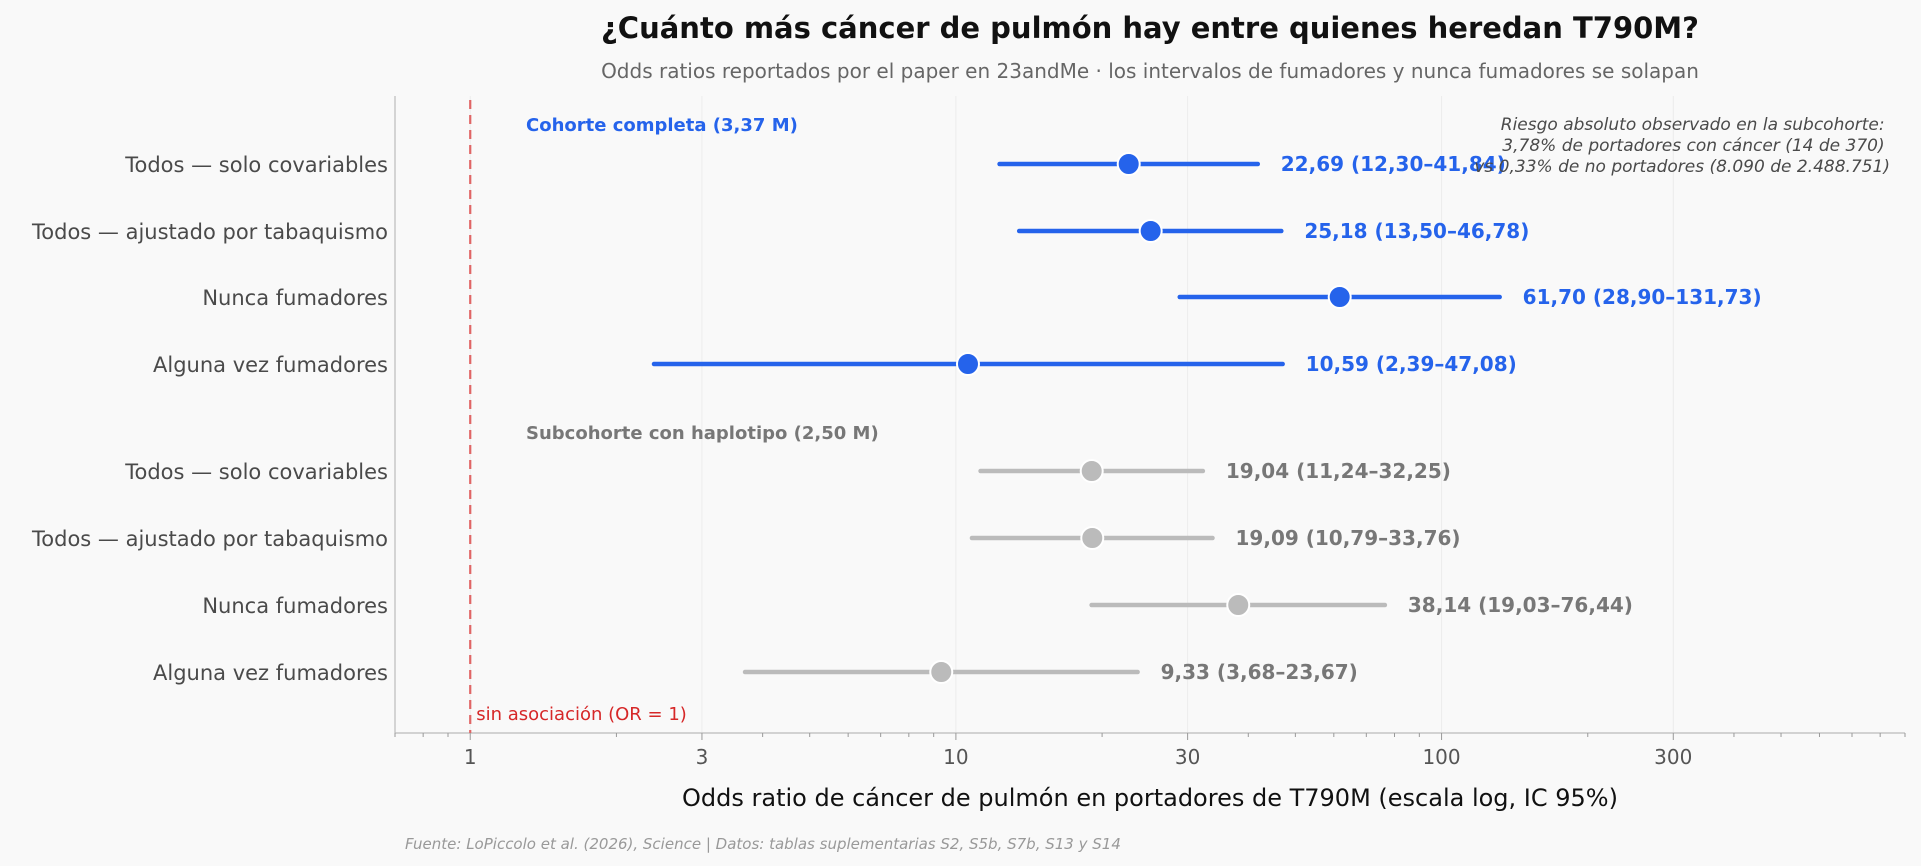 The width and height of the screenshot is (1921, 866). Describe the element at coordinates (581, 714) in the screenshot. I see `reference-line-label: sin asociación (OR = 1)` at that location.